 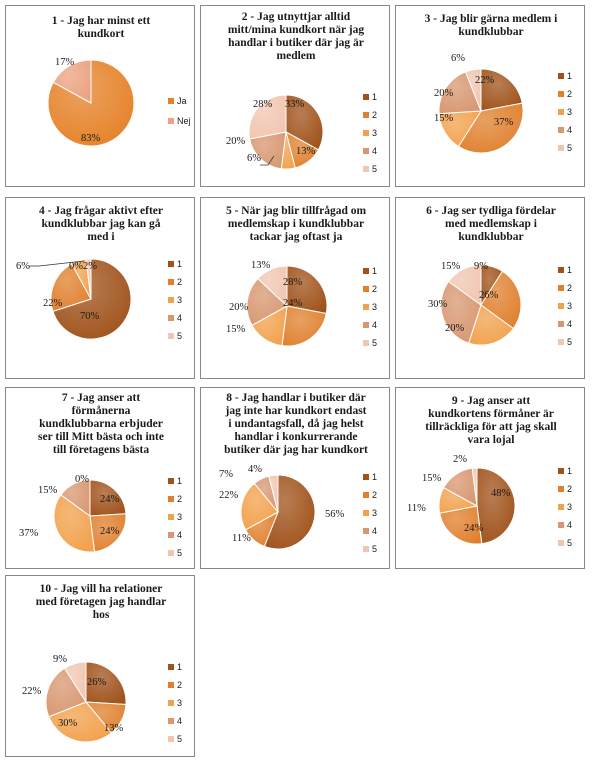 I want to click on slice-label: 30%, so click(x=438, y=304).